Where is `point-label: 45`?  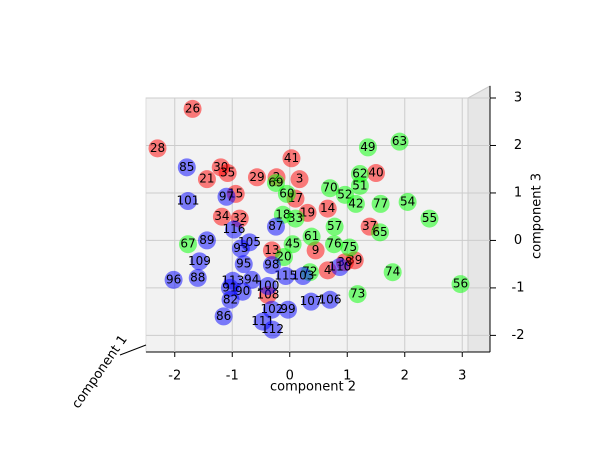
point-label: 45 is located at coordinates (292, 244).